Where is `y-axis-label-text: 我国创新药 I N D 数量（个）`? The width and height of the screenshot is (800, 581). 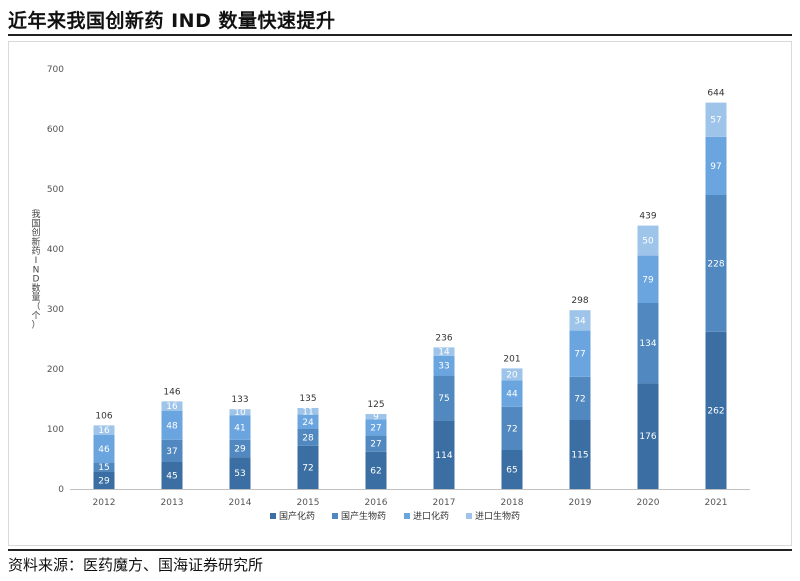 y-axis-label-text: 我国创新药 I N D 数量（个） is located at coordinates (35, 269).